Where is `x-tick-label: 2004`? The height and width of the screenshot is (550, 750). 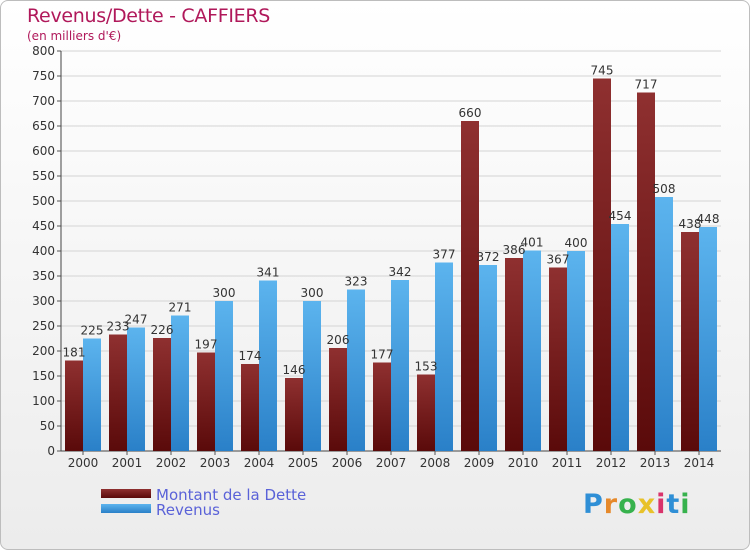 x-tick-label: 2004 is located at coordinates (259, 463).